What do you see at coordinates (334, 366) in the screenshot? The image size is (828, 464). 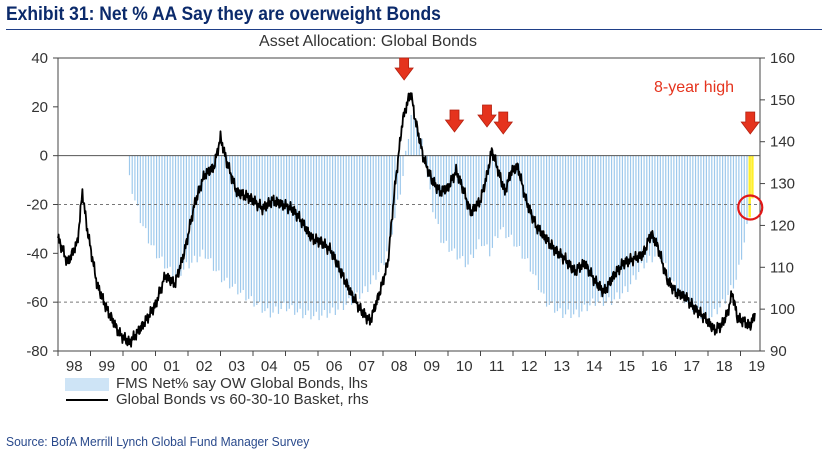 I see `x-axis-tick-label: 06` at bounding box center [334, 366].